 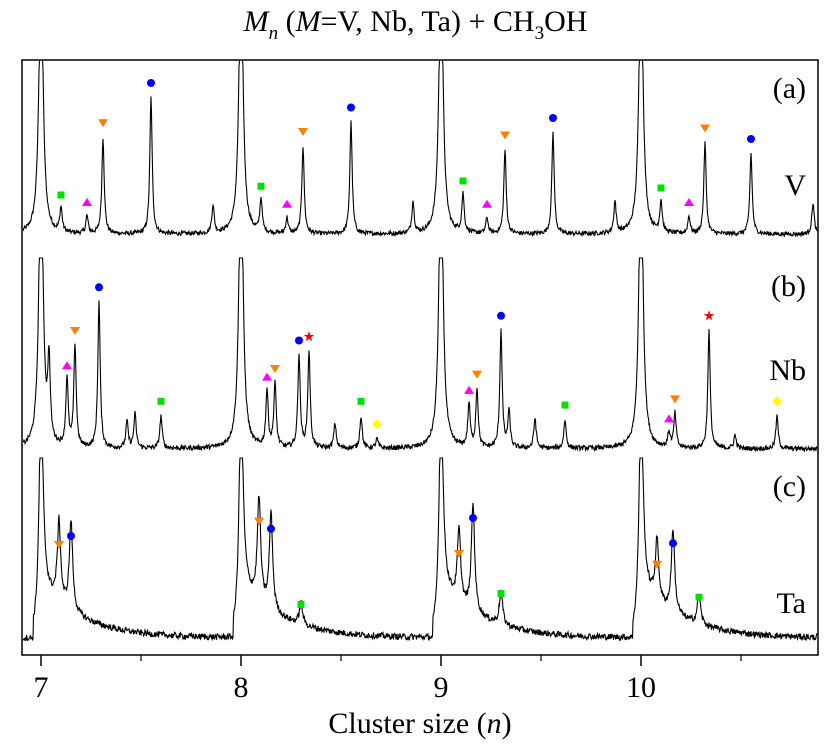 What do you see at coordinates (308, 21) in the screenshot?
I see `title-italic-m: M` at bounding box center [308, 21].